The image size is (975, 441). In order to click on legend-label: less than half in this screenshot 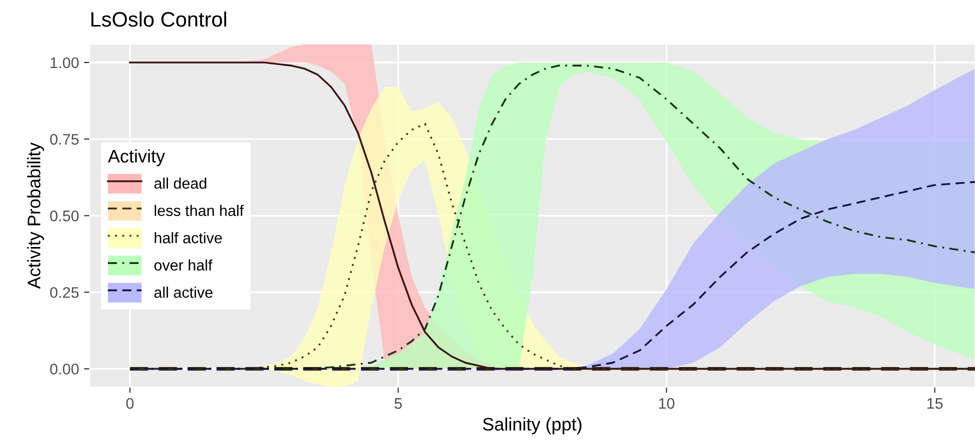, I will do `click(199, 210)`.